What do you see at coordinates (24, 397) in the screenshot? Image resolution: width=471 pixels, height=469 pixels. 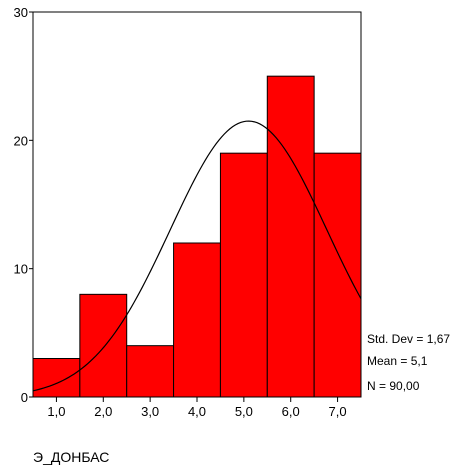 I see `y-tick-label: 0` at bounding box center [24, 397].